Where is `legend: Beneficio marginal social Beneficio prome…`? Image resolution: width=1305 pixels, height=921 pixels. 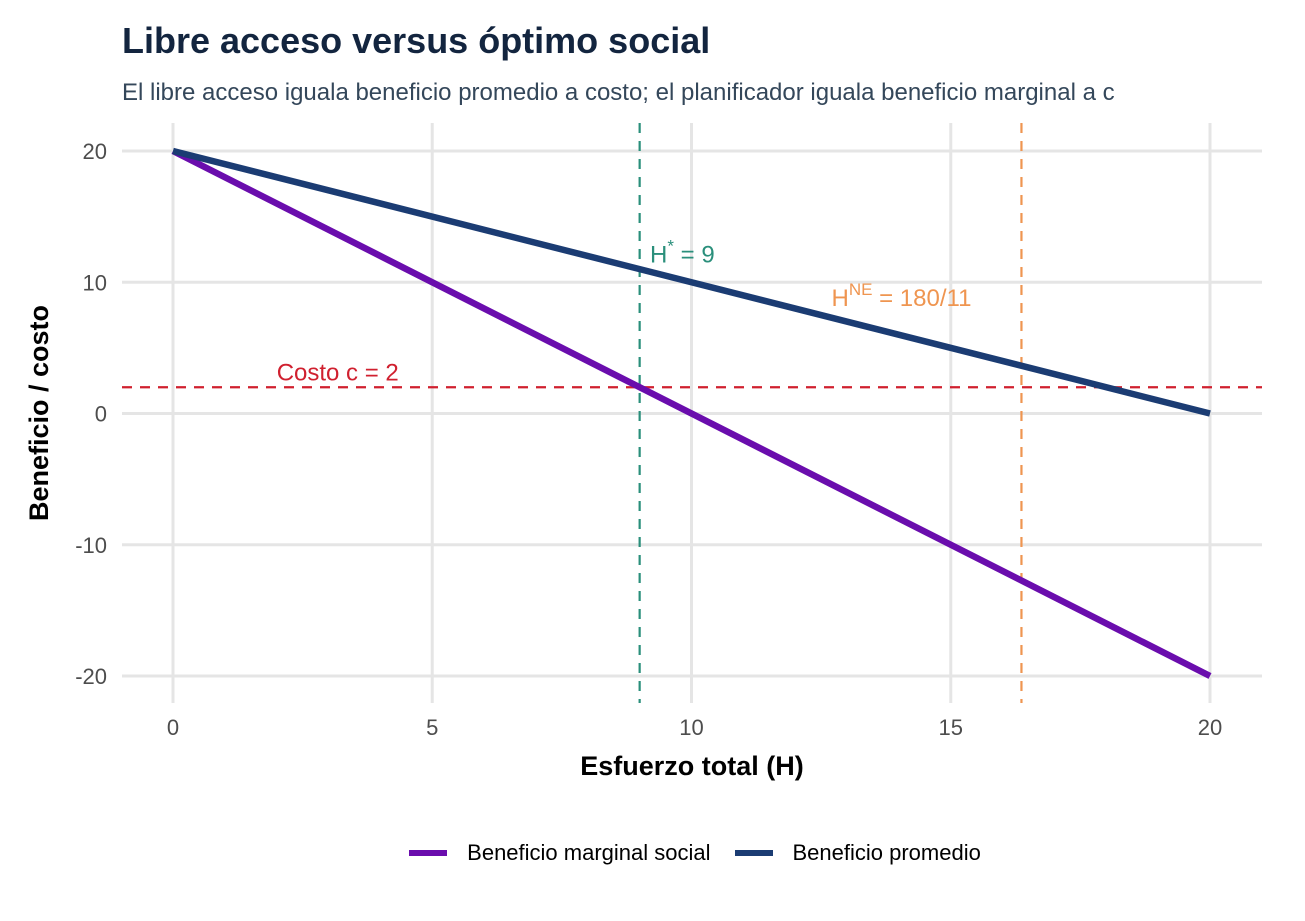
legend: Beneficio marginal social Beneficio prome… is located at coordinates (652, 853).